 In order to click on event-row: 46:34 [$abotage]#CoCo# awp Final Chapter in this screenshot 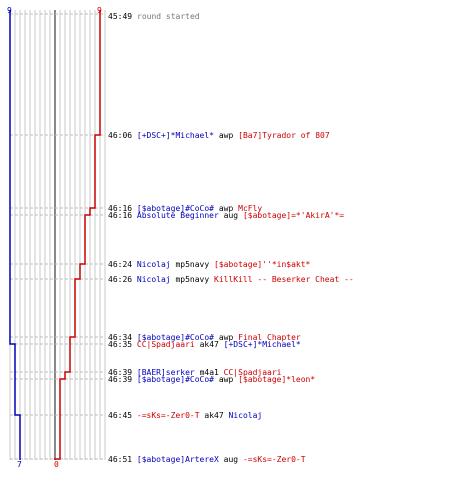, I will do `click(204, 337)`.